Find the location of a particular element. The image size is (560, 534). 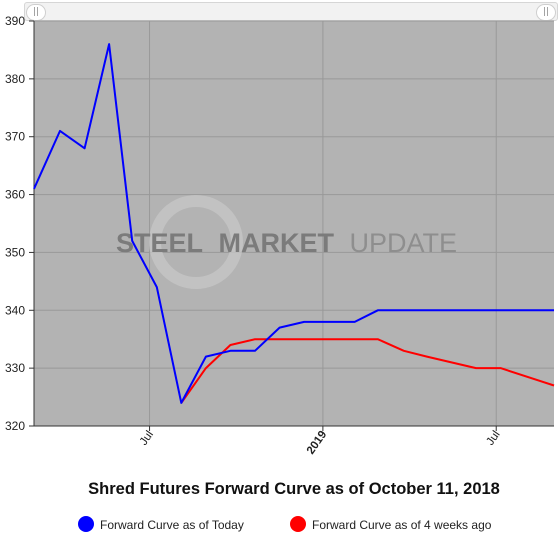

y-axis: 320 330 340 350 360 370 380 390 is located at coordinates (20, 223).